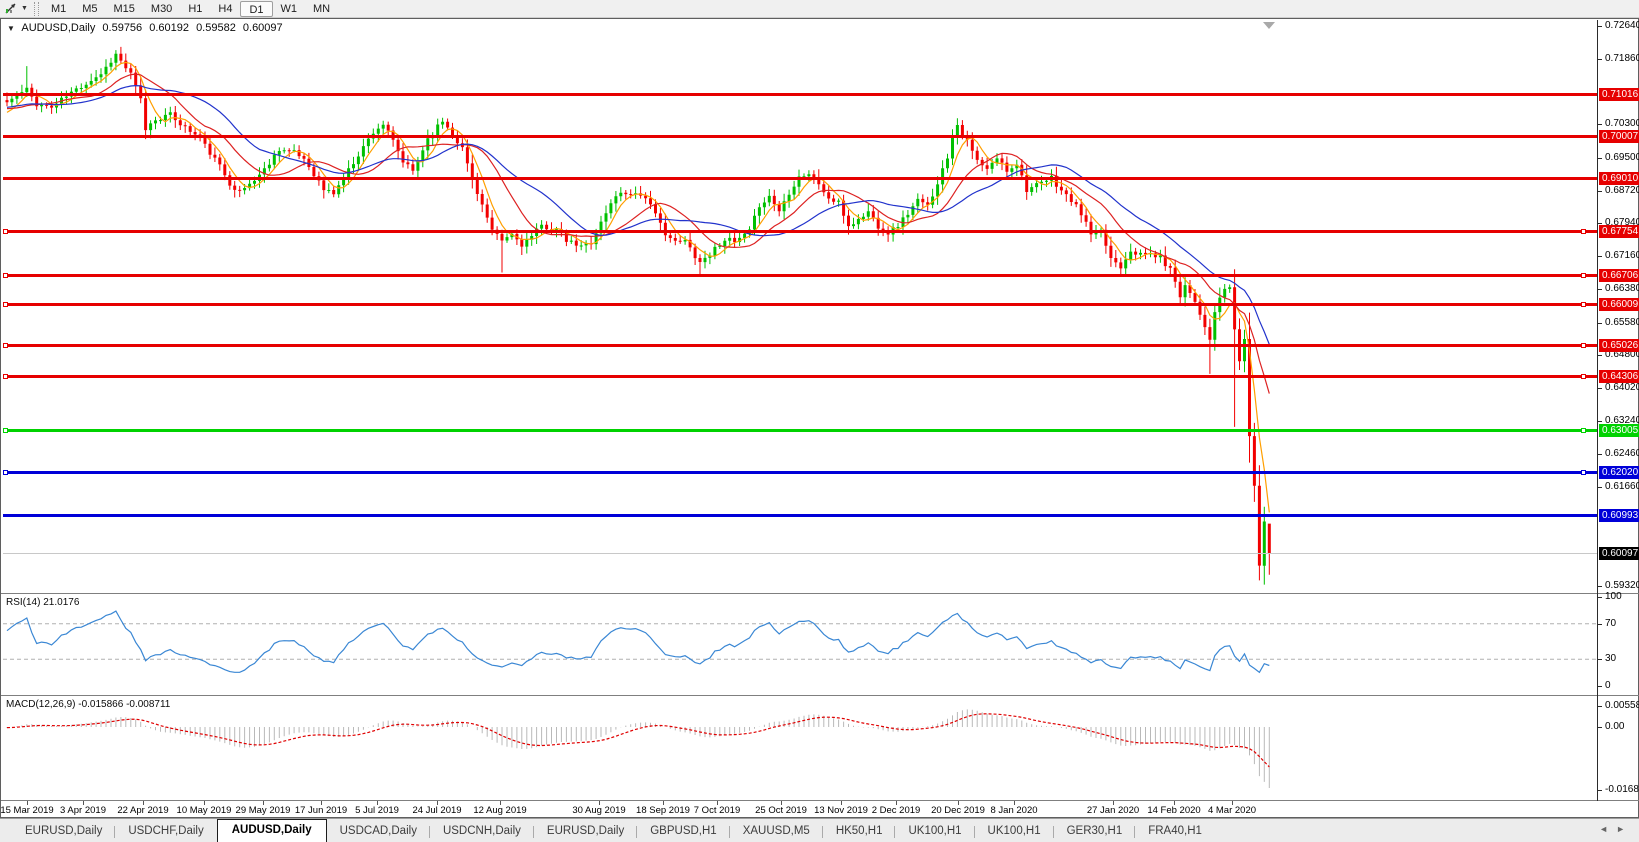 The height and width of the screenshot is (842, 1639). Describe the element at coordinates (36, 8) in the screenshot. I see `toolbar-grip` at that location.